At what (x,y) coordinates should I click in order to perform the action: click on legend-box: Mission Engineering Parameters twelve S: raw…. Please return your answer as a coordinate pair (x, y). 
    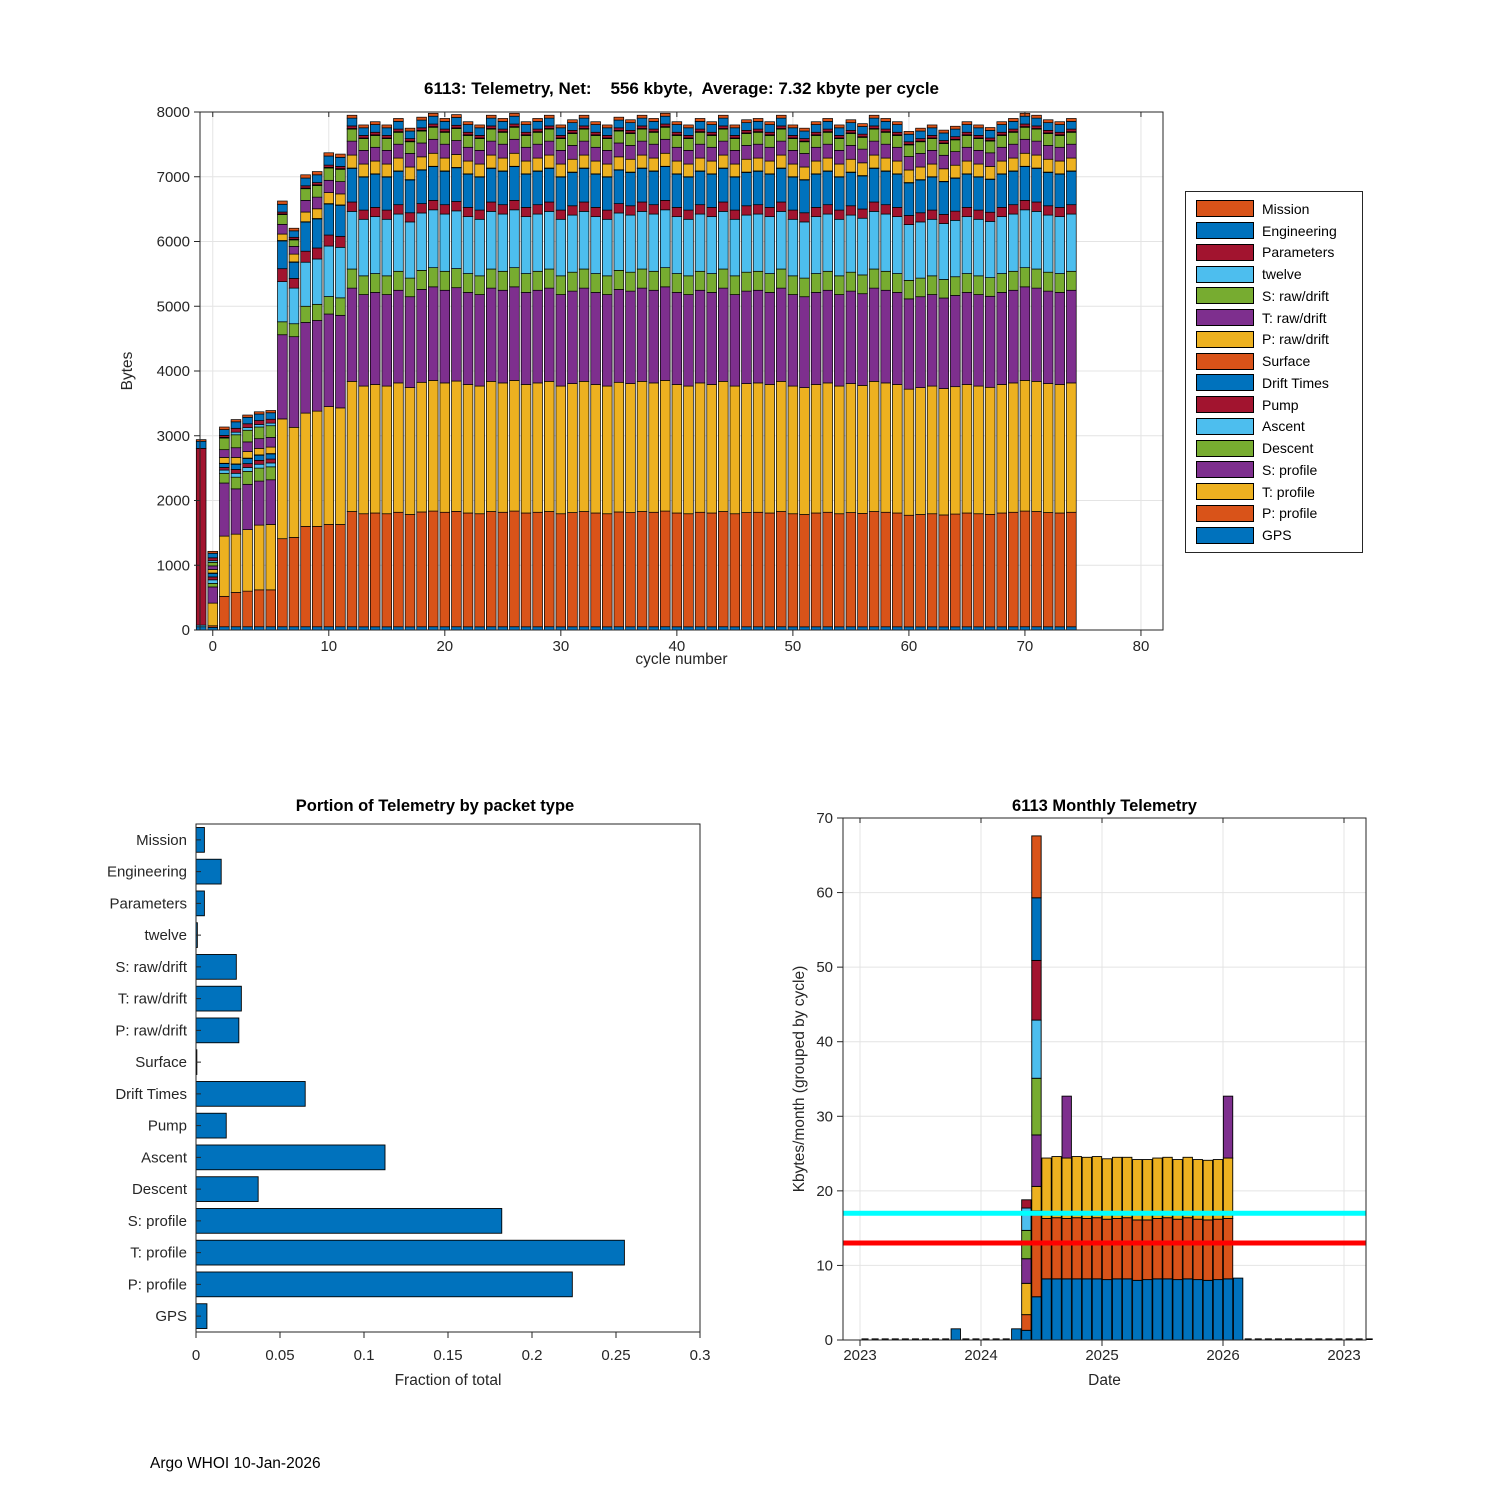
    Looking at the image, I should click on (1274, 372).